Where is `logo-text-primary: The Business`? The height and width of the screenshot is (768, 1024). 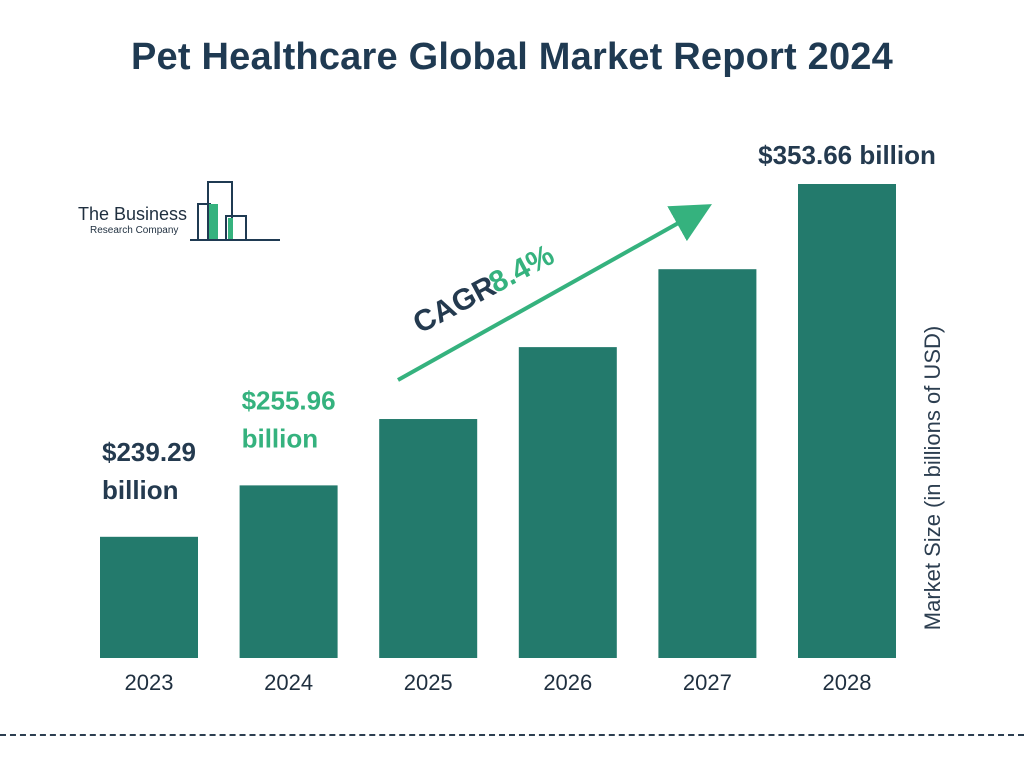
logo-text-primary: The Business is located at coordinates (133, 214).